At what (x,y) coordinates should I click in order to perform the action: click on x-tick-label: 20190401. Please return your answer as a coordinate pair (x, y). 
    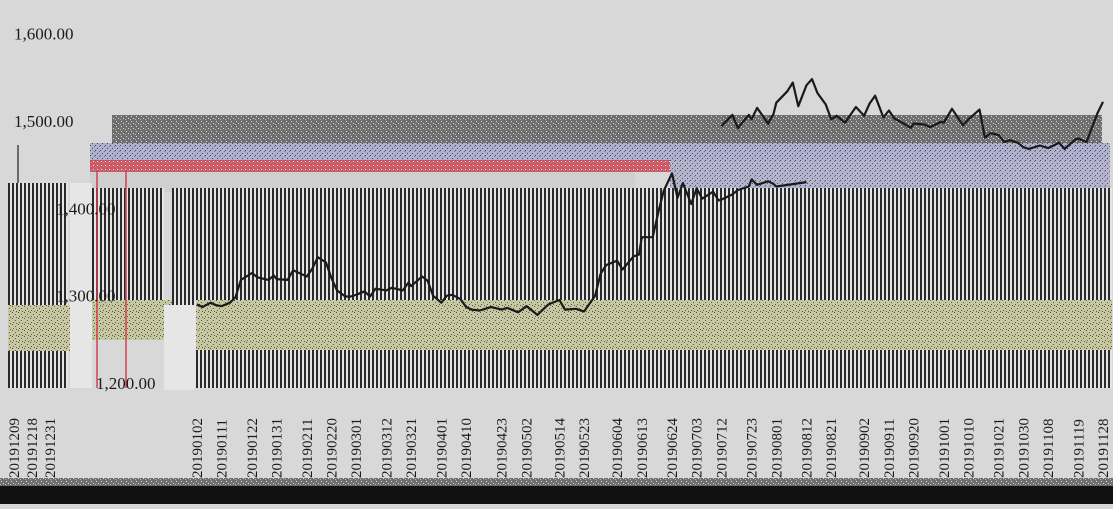
    Looking at the image, I should click on (442, 448).